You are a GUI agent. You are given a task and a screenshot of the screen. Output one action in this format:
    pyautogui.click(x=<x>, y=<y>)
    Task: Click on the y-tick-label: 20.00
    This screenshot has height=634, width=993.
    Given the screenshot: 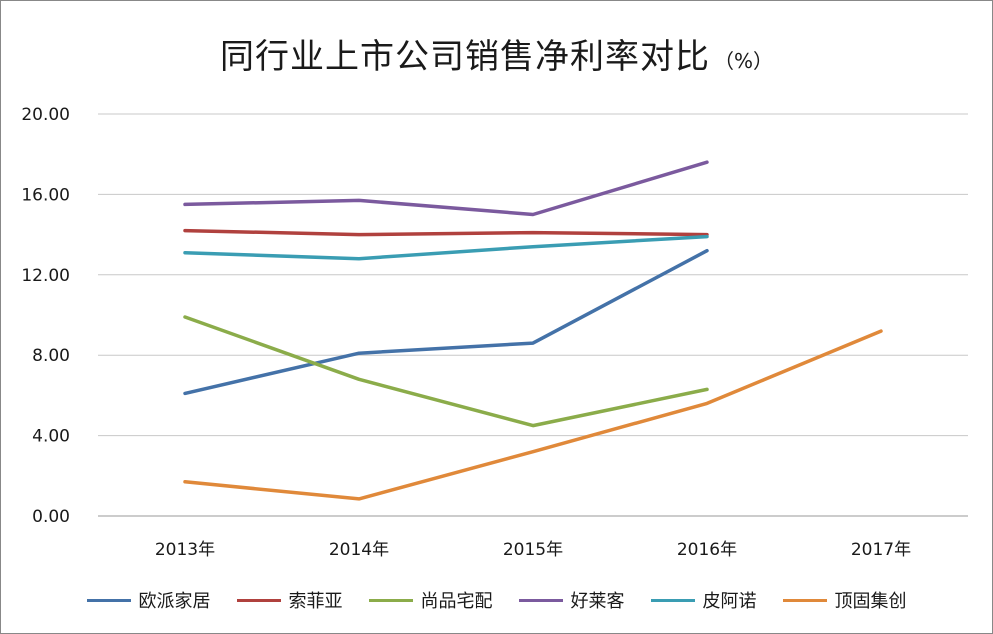 What is the action you would take?
    pyautogui.click(x=45, y=115)
    